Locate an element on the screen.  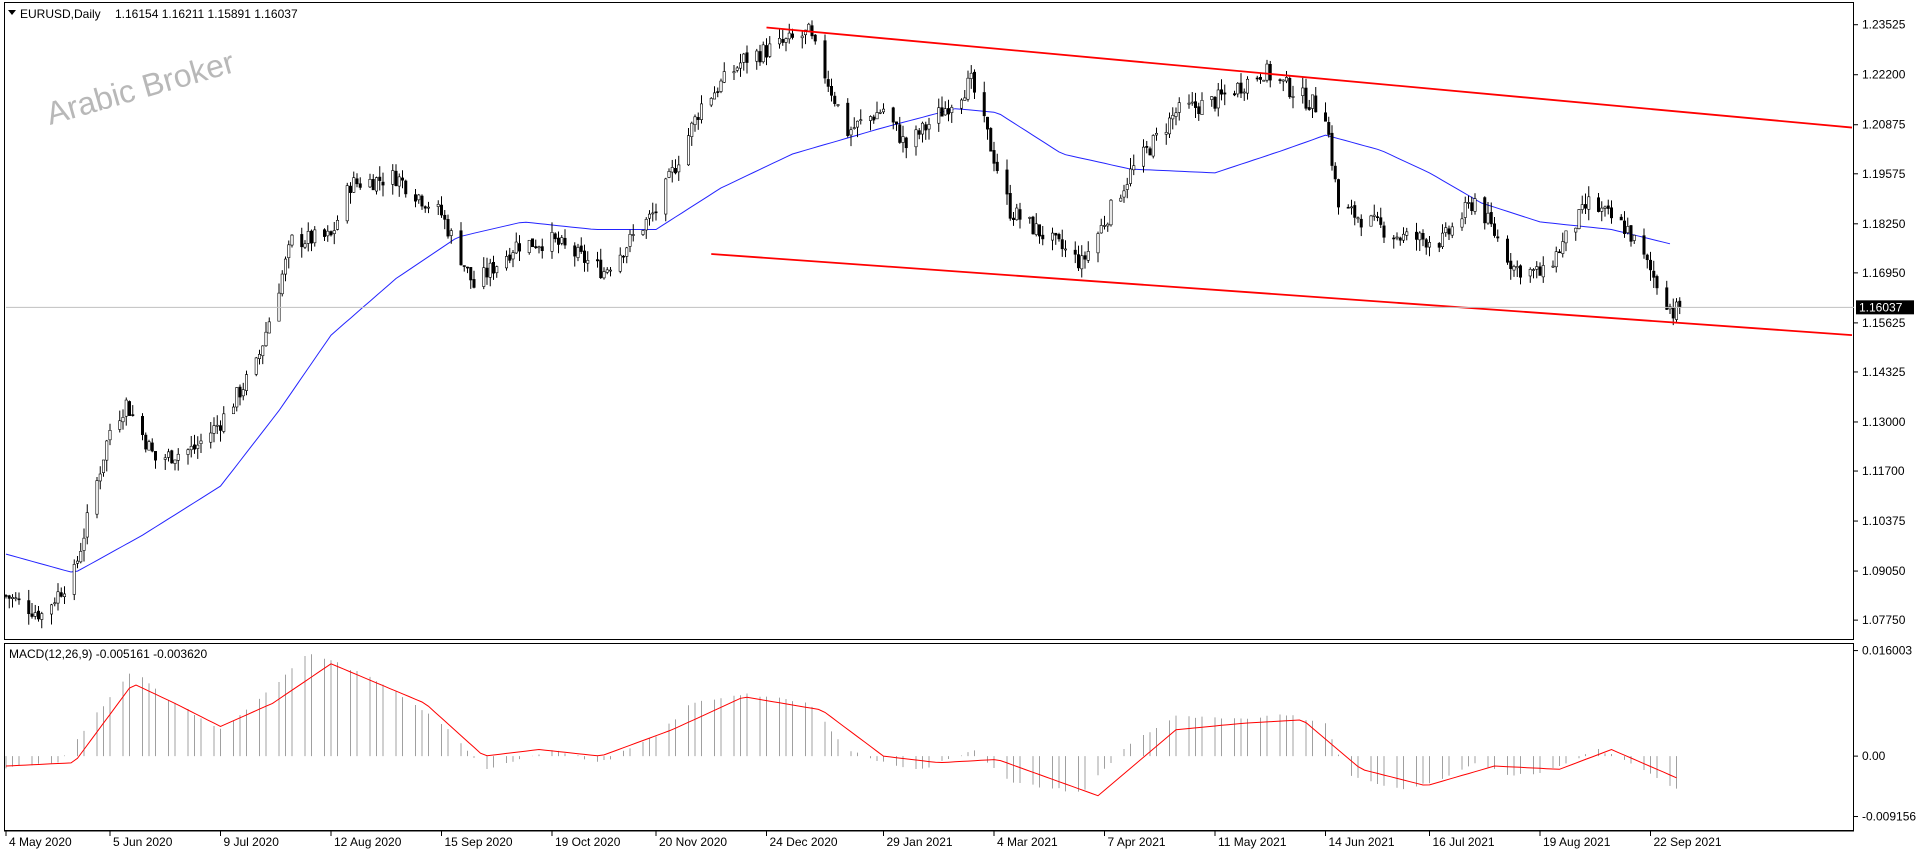
collapse-triangle-icon is located at coordinates (12, 12).